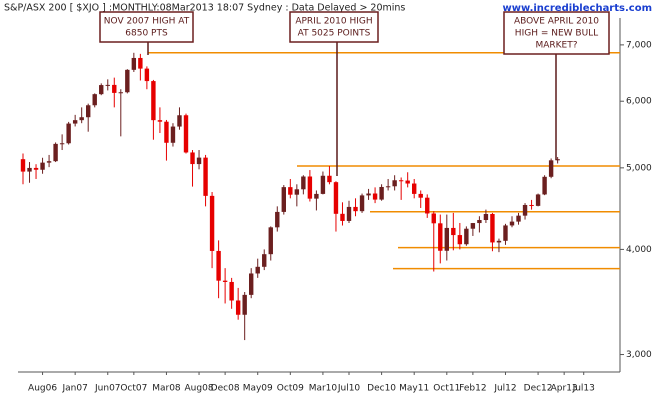 This screenshot has height=400, width=660. I want to click on y-tick-label: 4,000, so click(639, 250).